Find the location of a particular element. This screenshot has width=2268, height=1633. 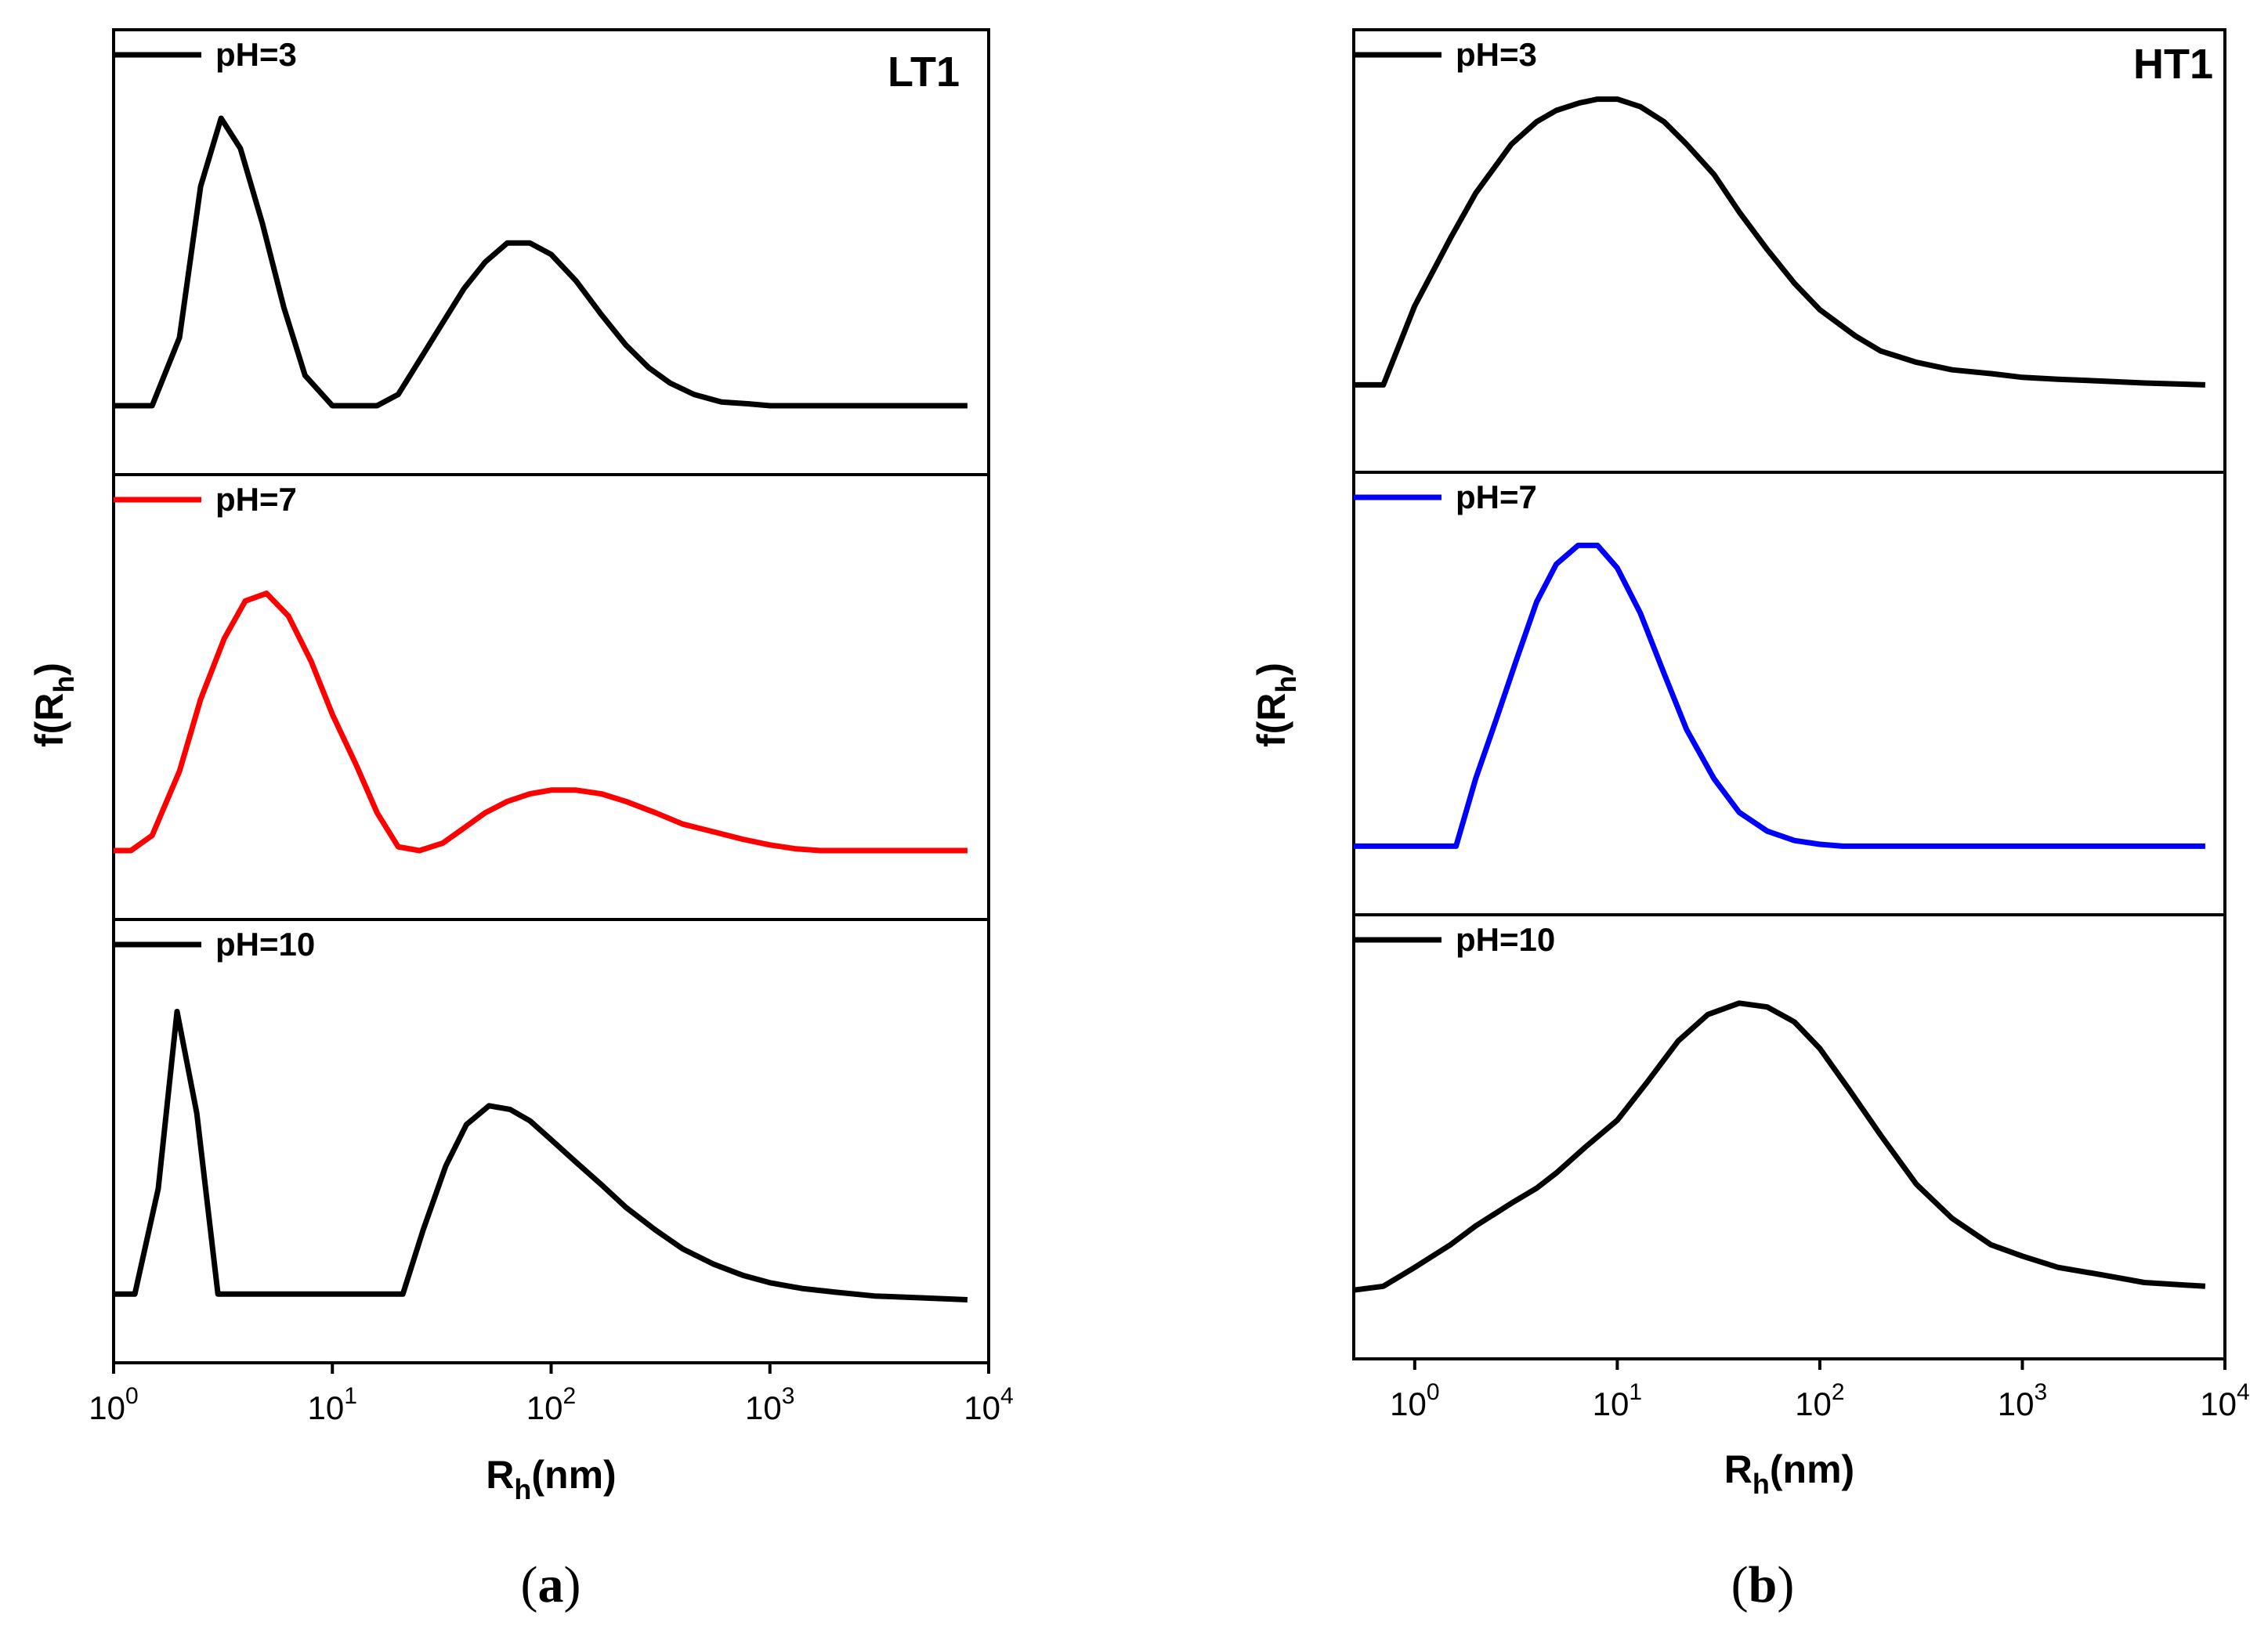

panel-caption: (a) is located at coordinates (551, 1584).